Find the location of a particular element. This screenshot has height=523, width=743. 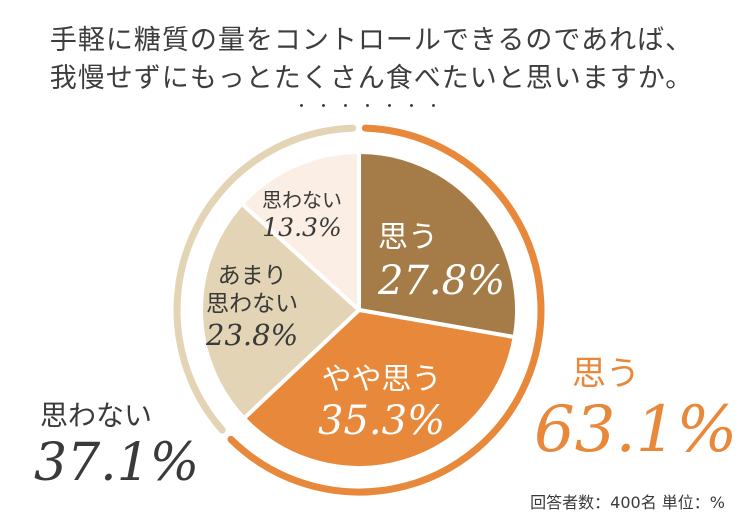

group-label-omou: 思う 63.1% is located at coordinates (635, 405).